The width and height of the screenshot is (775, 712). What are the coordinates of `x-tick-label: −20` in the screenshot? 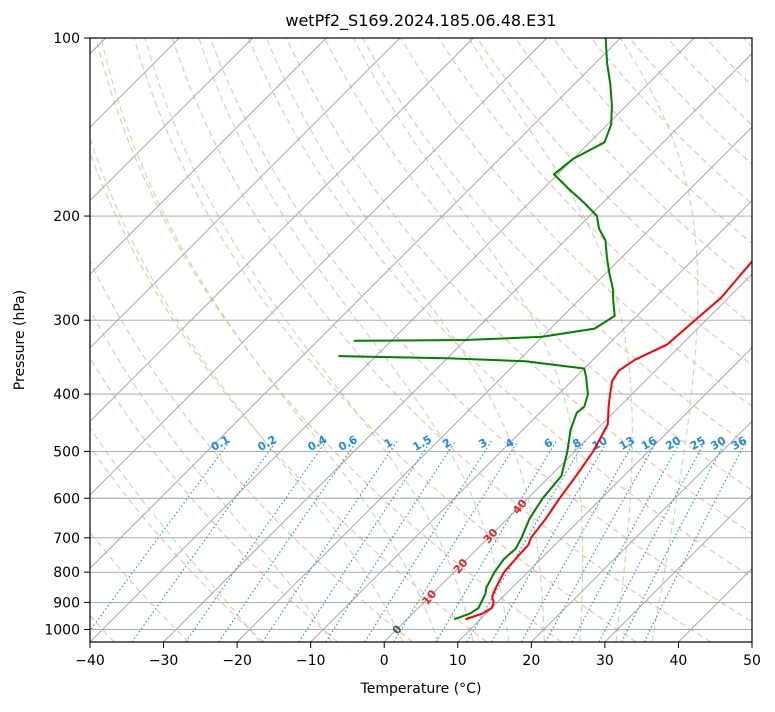 It's located at (237, 661).